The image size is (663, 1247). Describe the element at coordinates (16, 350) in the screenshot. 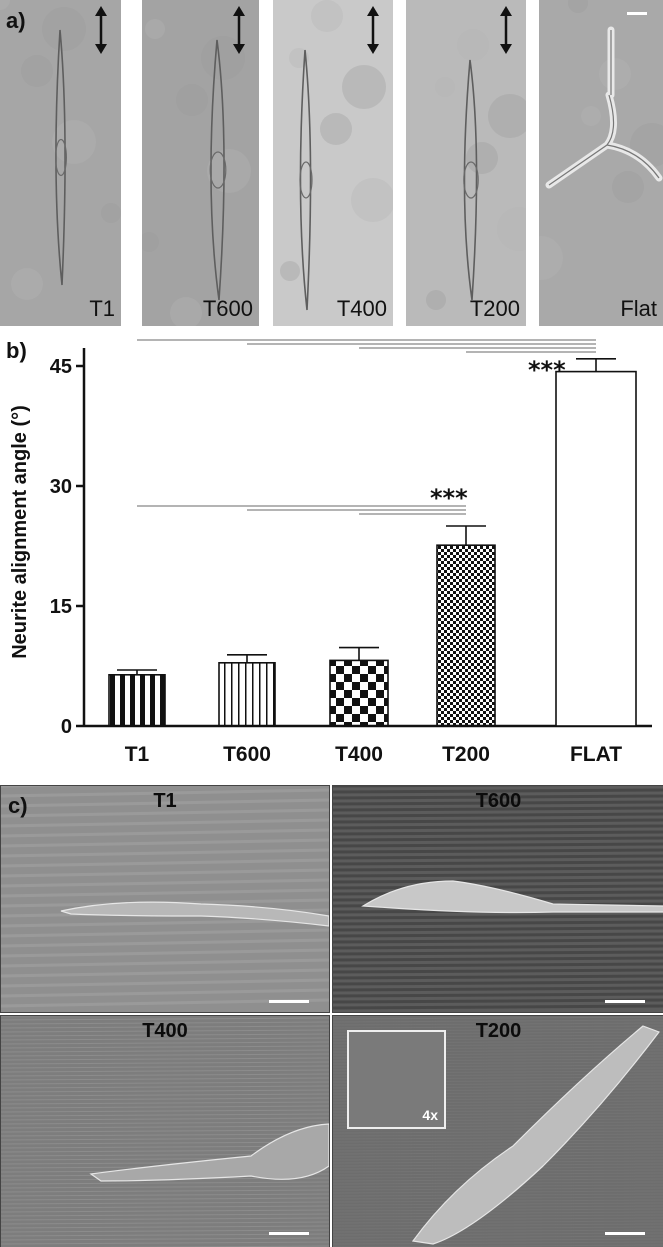

I see `panel-b-letter: b)` at that location.